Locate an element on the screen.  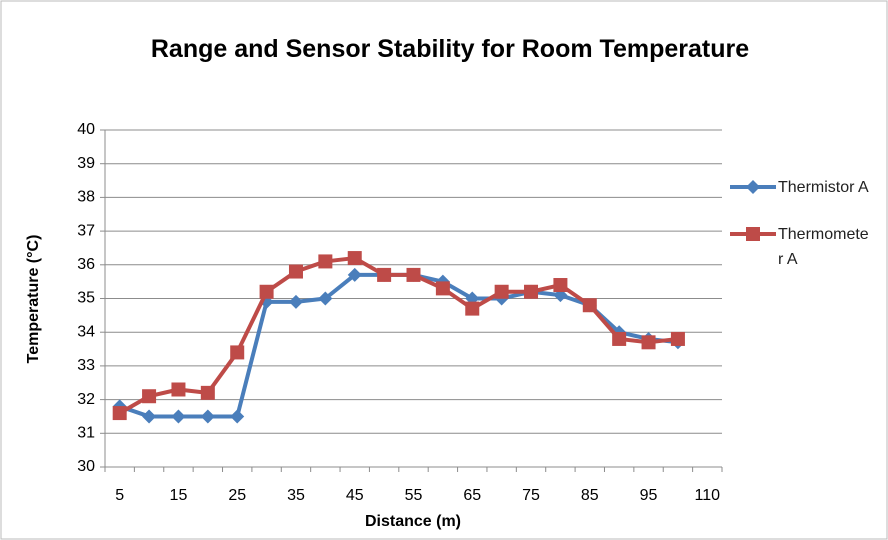
legend-label: Thermometer A is located at coordinates (823, 247).